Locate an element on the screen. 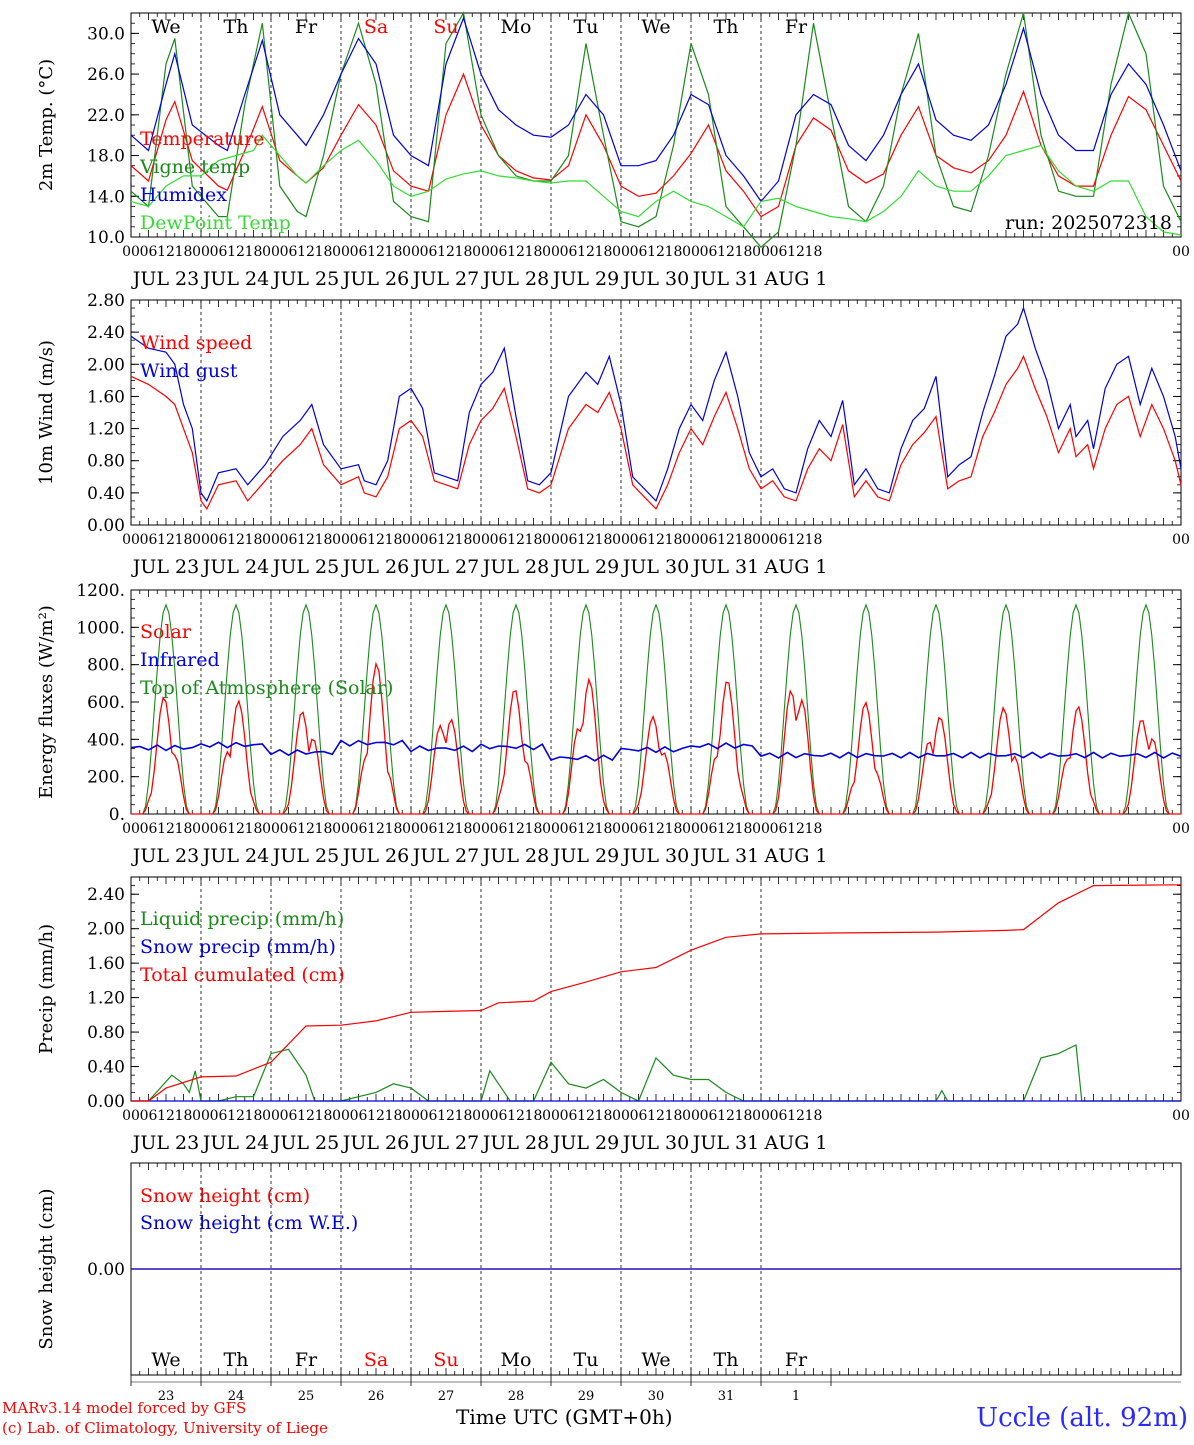 The image size is (1194, 1445). y-tick-label: 400. is located at coordinates (106, 740).